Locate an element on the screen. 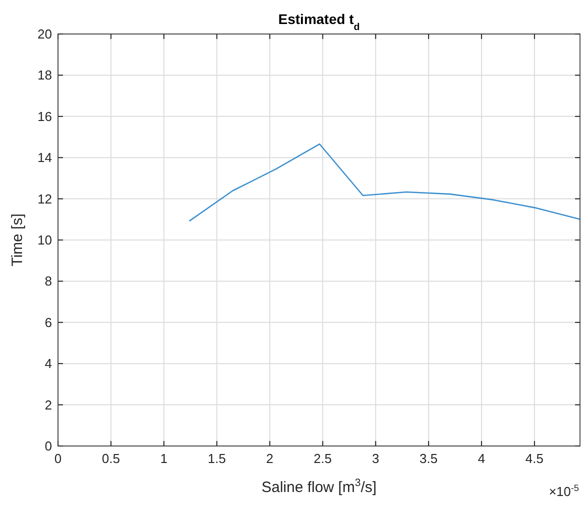 The height and width of the screenshot is (506, 583). y-tick-label: 8 is located at coordinates (48, 281).